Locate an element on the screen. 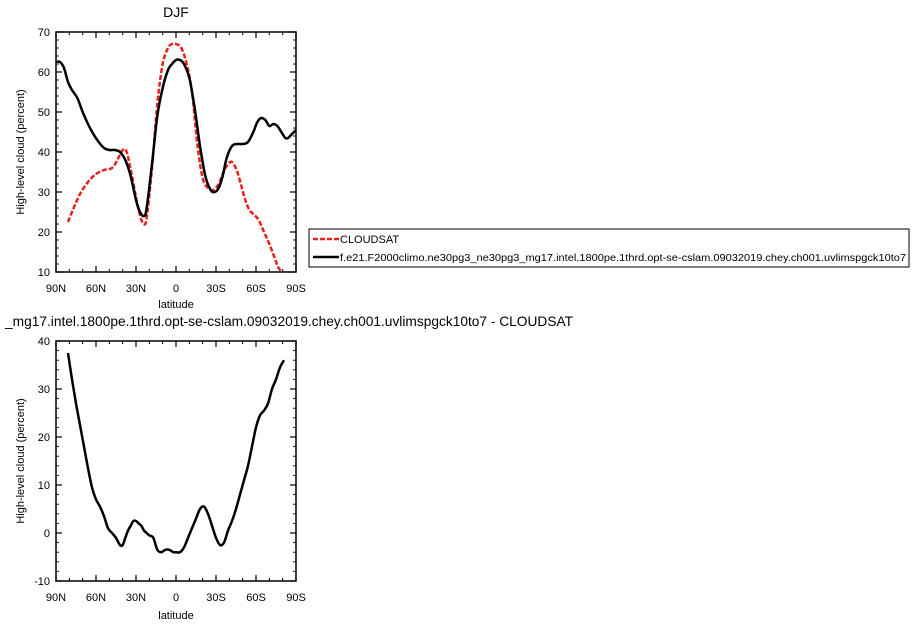 The image size is (913, 626). bottom-x-tick-labels: 90N 60N 30N 0 30S 60S 90S is located at coordinates (176, 598).